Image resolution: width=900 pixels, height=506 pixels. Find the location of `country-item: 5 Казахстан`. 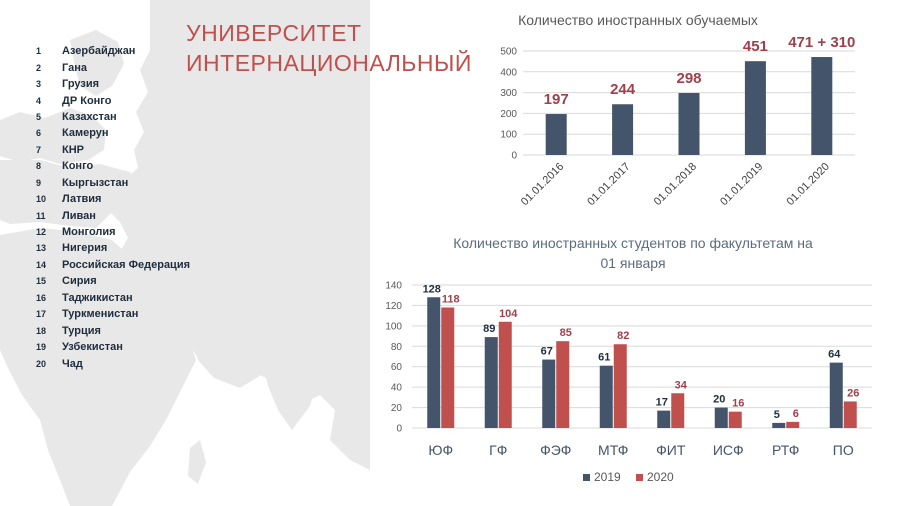

country-item: 5 Казахстан is located at coordinates (113, 117).